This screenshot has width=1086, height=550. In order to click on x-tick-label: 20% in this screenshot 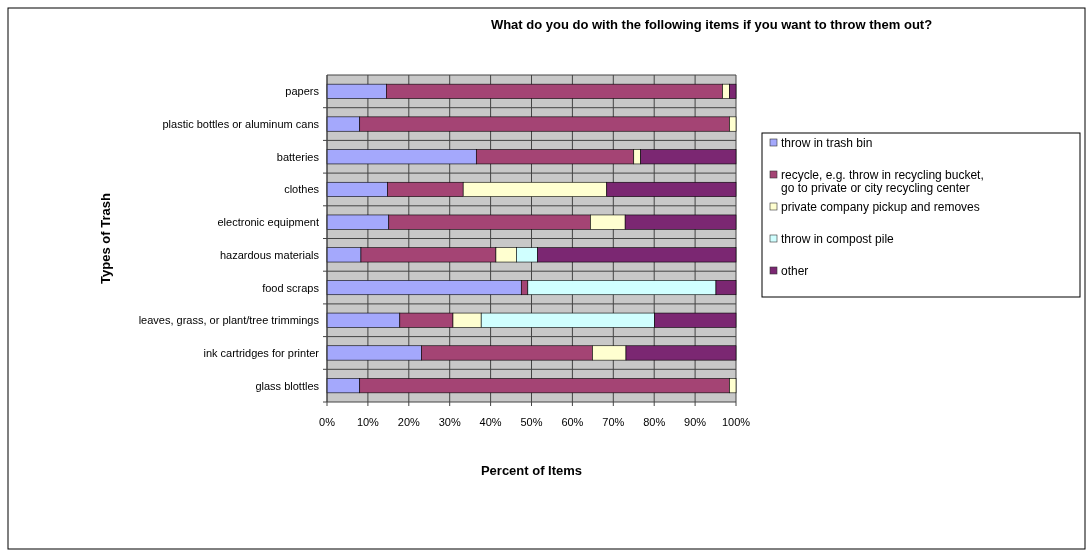, I will do `click(409, 422)`.